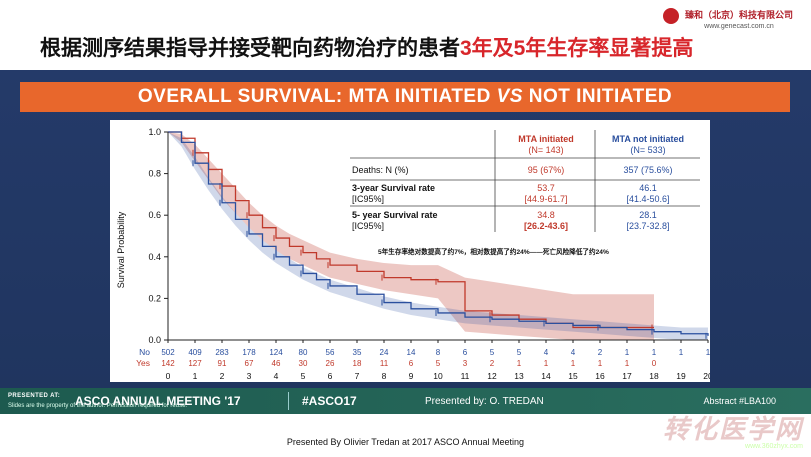 This screenshot has height=457, width=811. What do you see at coordinates (573, 376) in the screenshot?
I see `x-tick-label: 15` at bounding box center [573, 376].